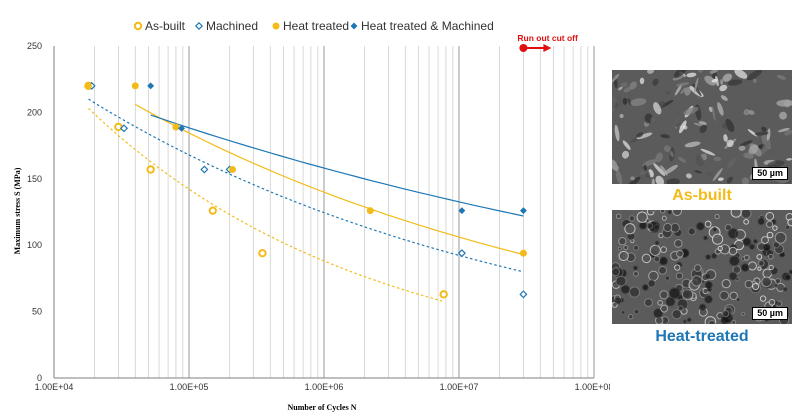  Describe the element at coordinates (138, 26) in the screenshot. I see `legend-marker` at that location.